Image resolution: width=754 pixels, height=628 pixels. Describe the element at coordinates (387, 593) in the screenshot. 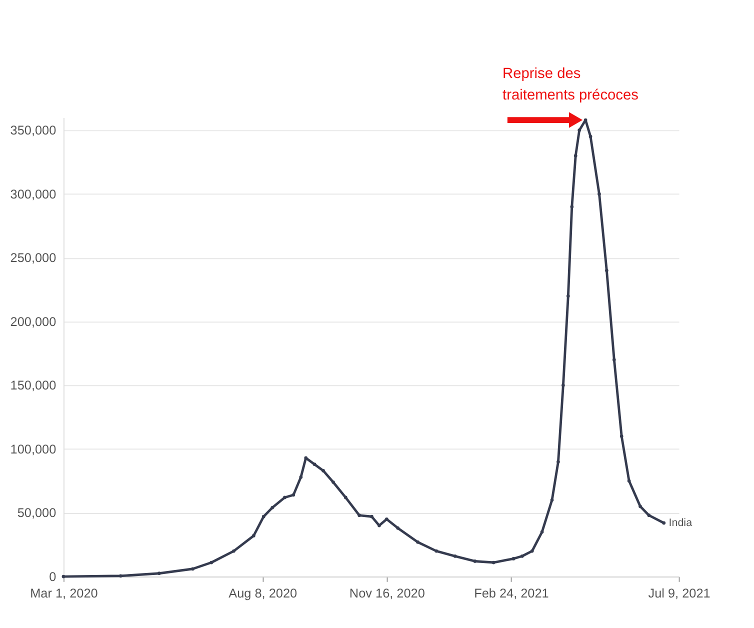

I see `x-tick-label: Nov 16, 2020` at that location.